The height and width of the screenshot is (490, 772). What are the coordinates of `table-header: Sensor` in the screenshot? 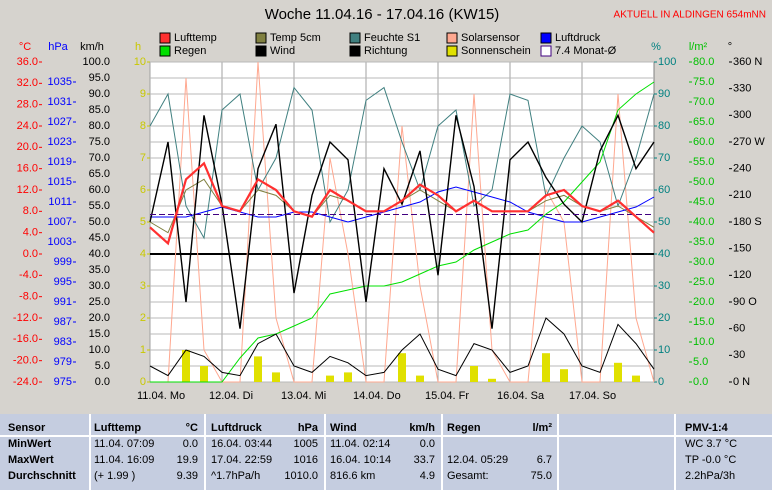 It's located at (27, 428).